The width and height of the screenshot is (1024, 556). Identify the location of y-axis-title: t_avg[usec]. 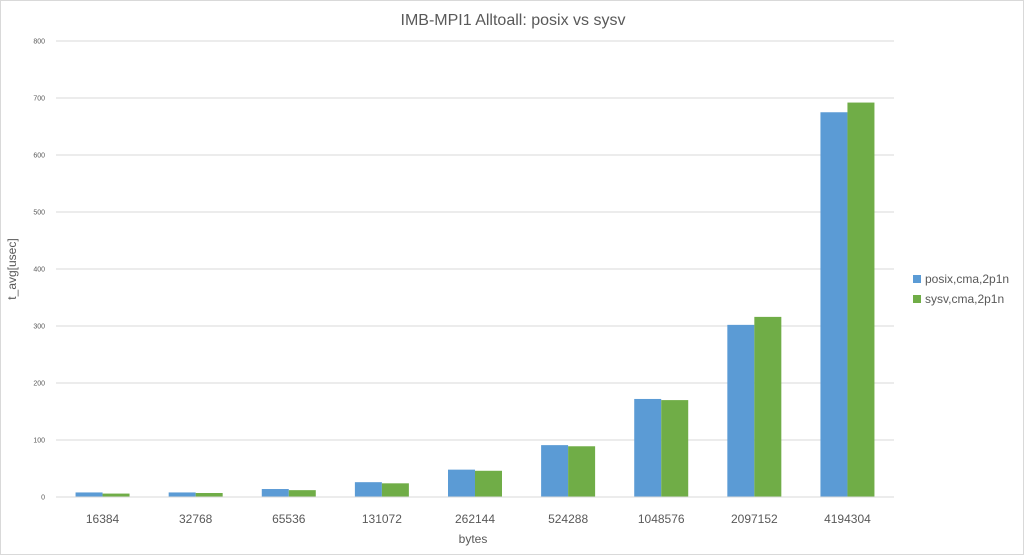
(12, 268).